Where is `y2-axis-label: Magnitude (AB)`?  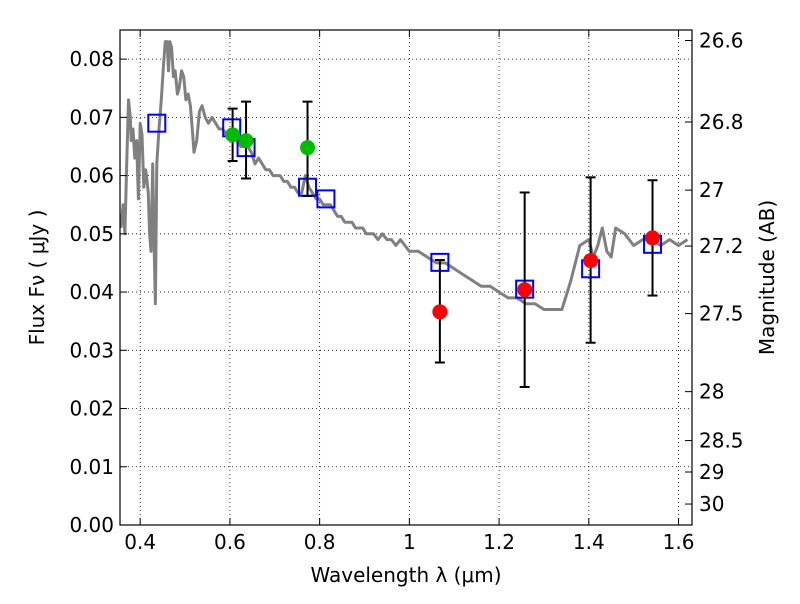 y2-axis-label: Magnitude (AB) is located at coordinates (767, 277).